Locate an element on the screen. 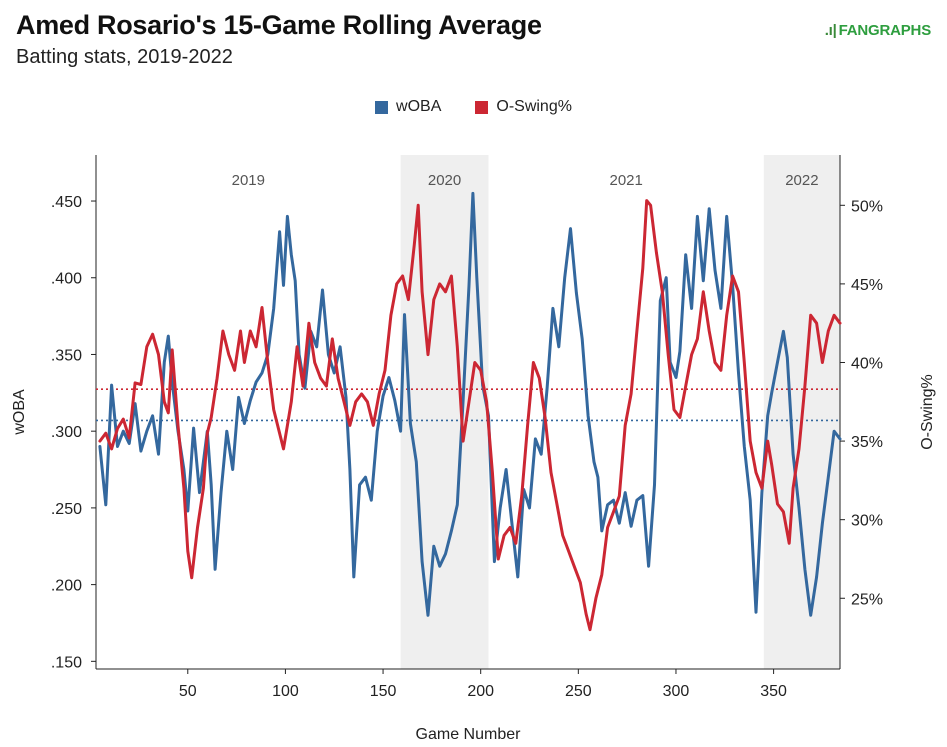  x-tick-label: 100 is located at coordinates (285, 691).